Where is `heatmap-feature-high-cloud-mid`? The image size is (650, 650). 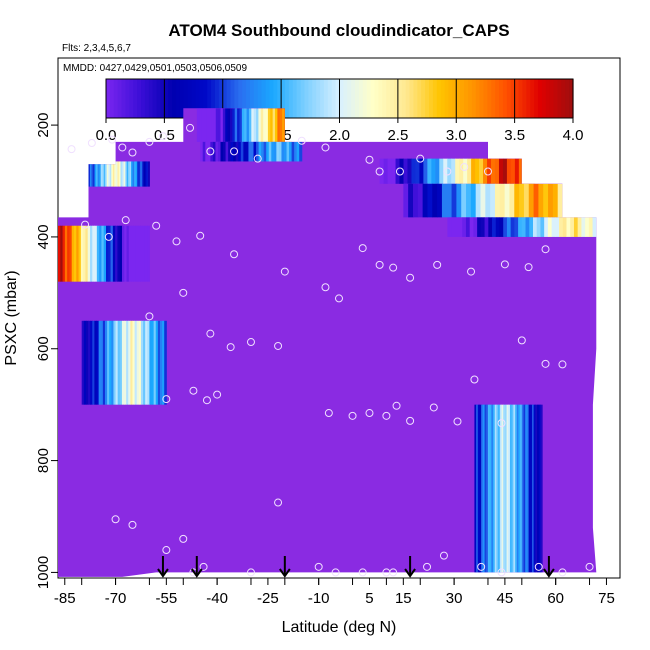 heatmap-feature-high-cloud-mid is located at coordinates (251, 151).